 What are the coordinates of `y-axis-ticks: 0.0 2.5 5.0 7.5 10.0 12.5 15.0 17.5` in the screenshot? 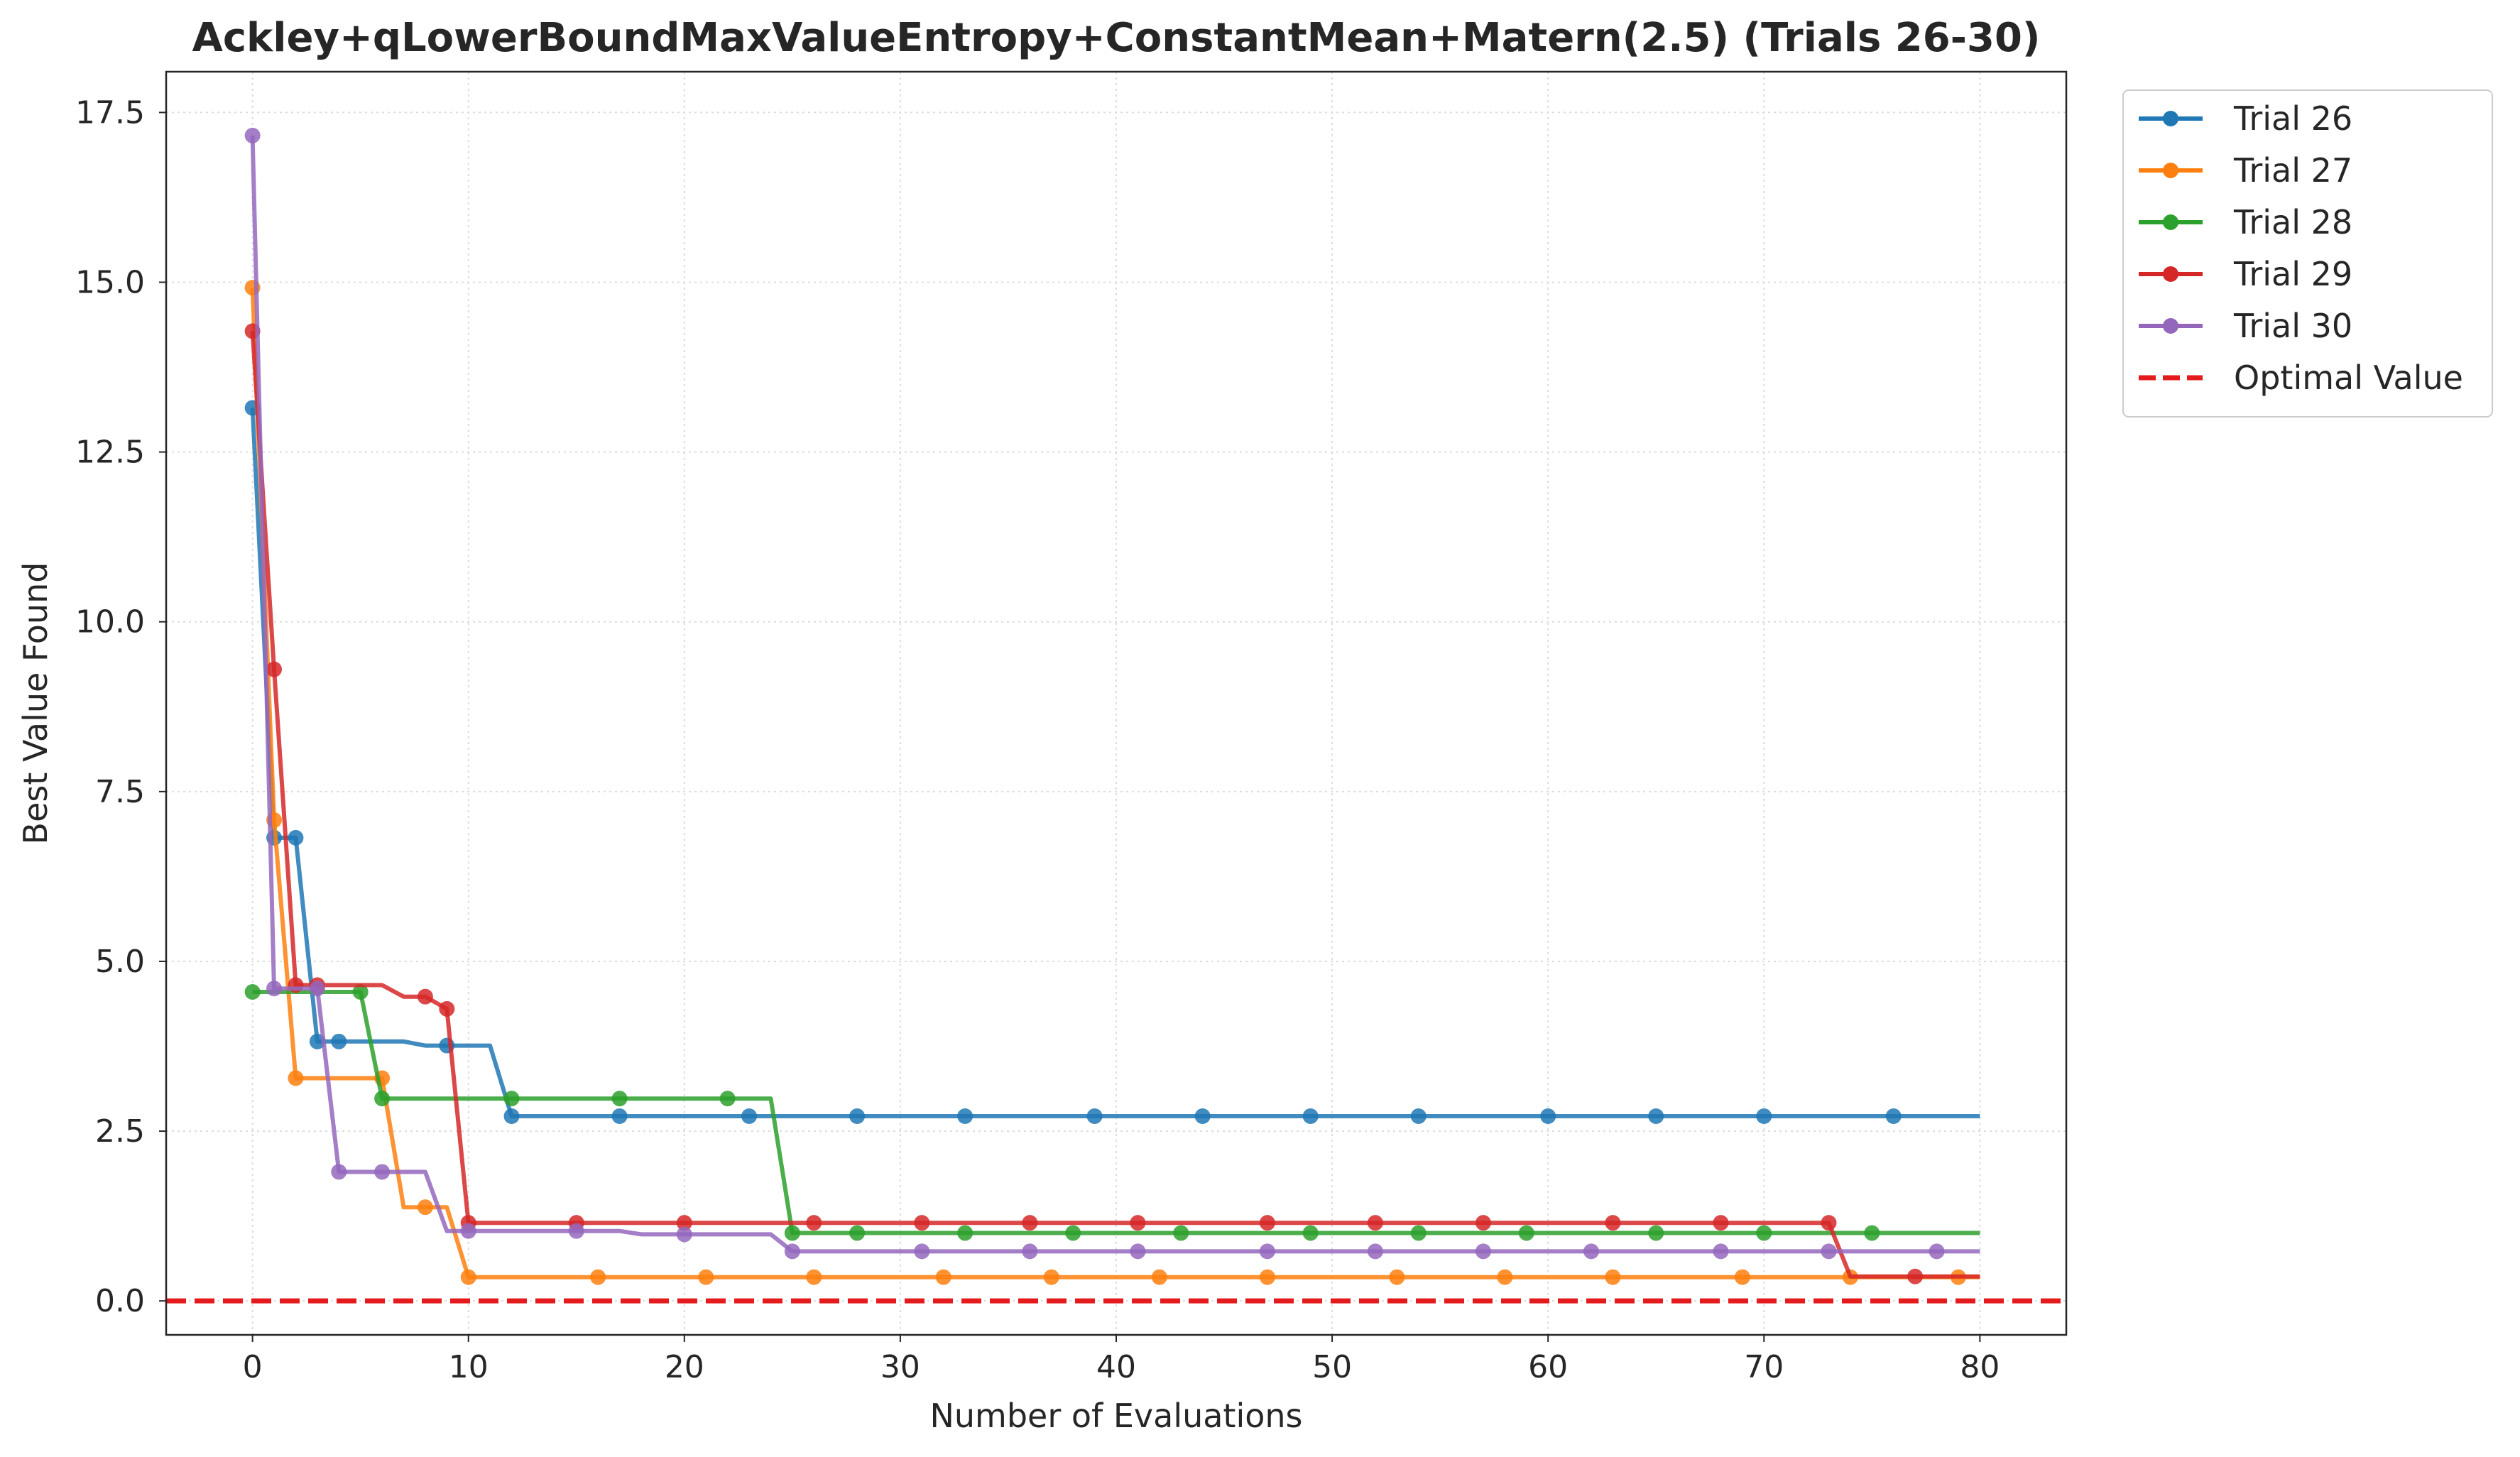 It's located at (120, 706).